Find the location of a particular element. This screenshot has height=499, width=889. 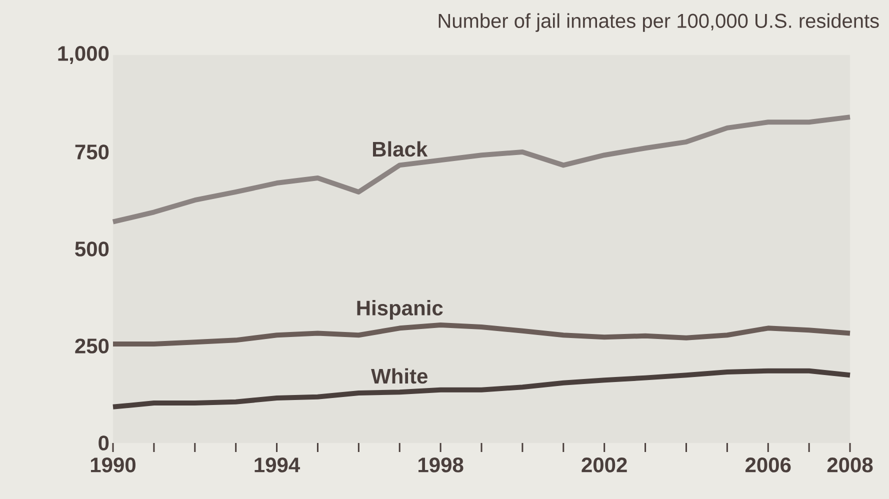

y-tick-label: 1,000 is located at coordinates (83, 55).